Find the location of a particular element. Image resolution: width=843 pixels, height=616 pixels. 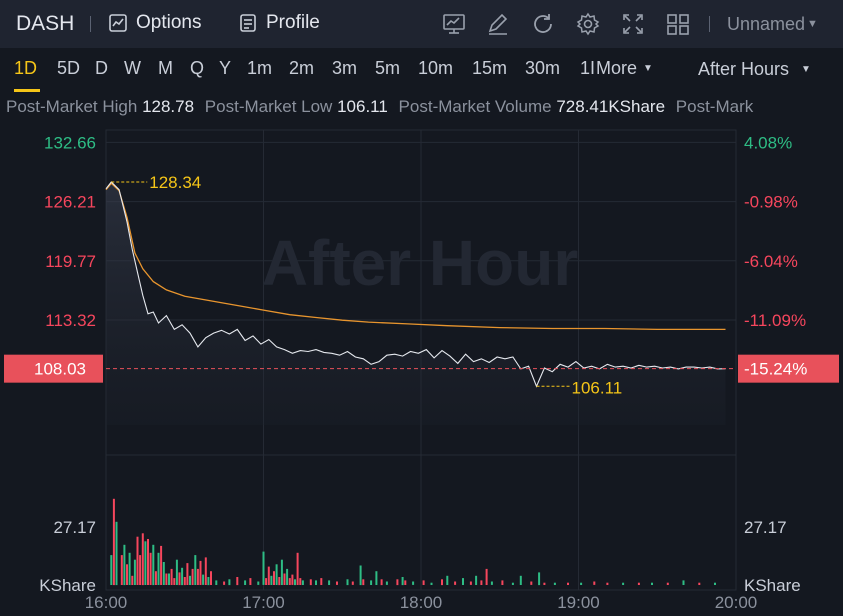

options-button: Options is located at coordinates (154, 23).